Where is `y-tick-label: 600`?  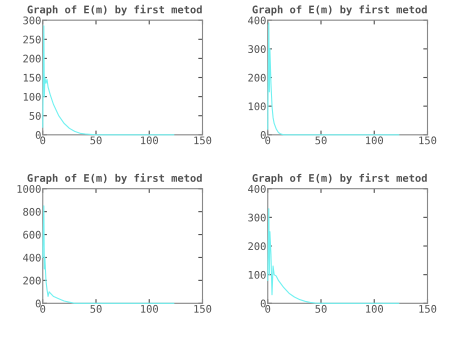 y-tick-label: 600 is located at coordinates (32, 234).